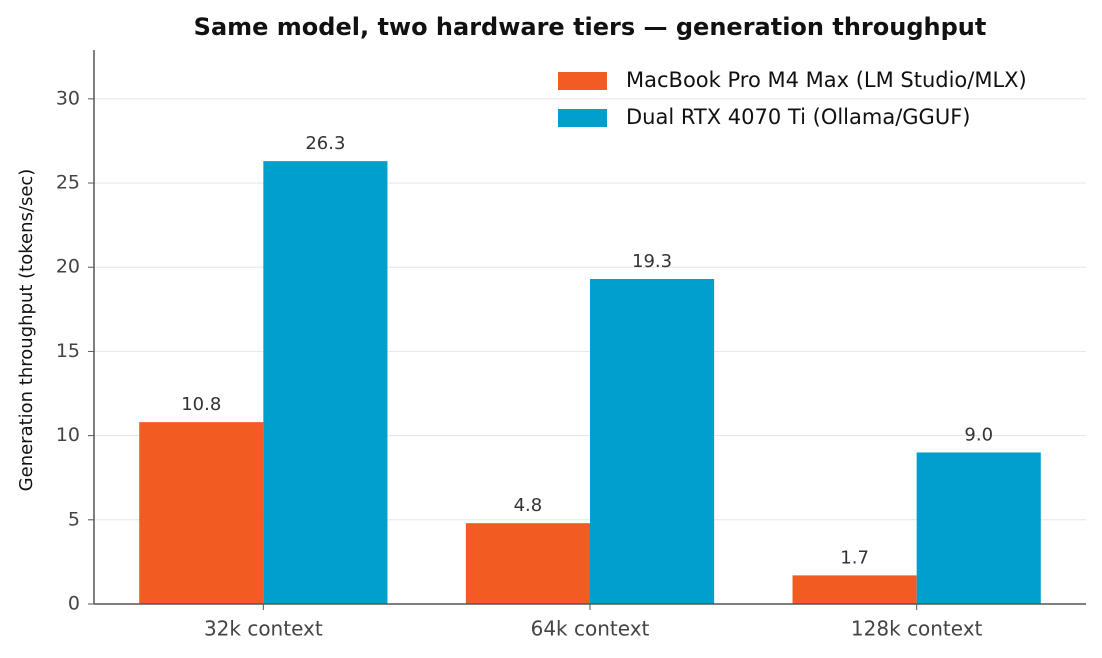  I want to click on value-label: 10.8, so click(201, 404).